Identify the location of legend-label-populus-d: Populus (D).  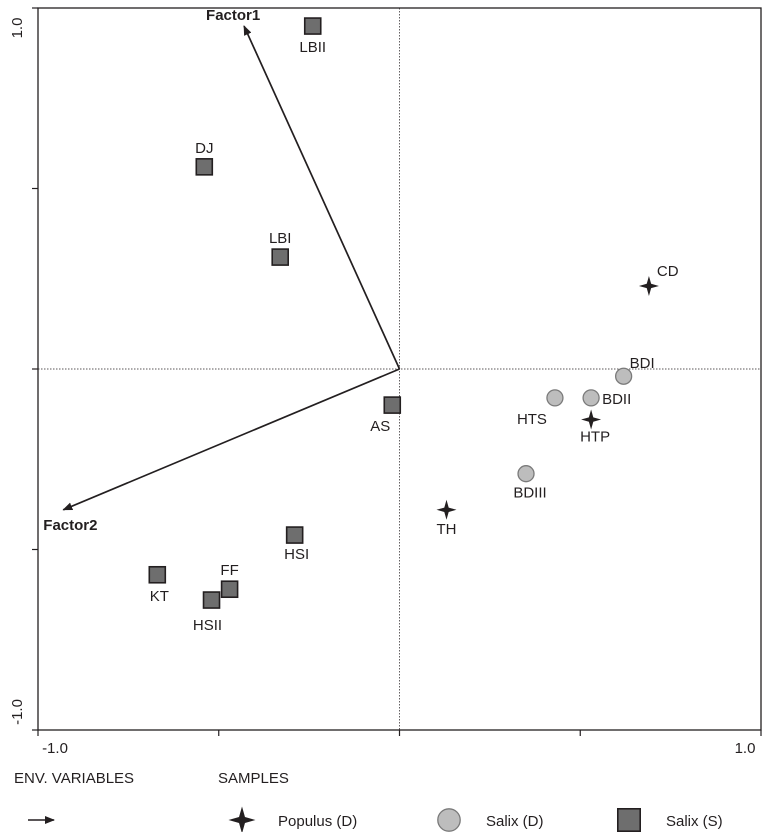
(317, 821).